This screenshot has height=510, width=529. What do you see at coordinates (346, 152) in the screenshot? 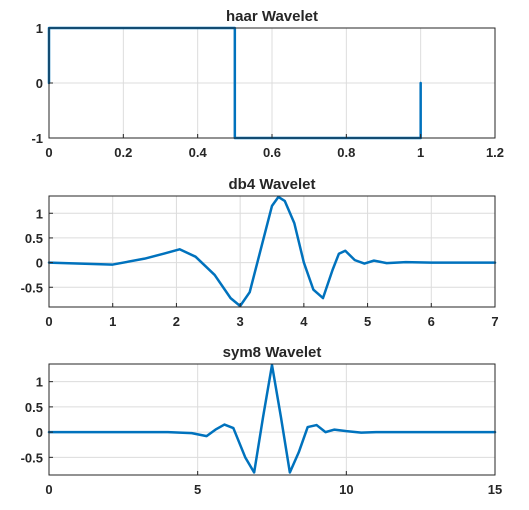
I see `x-tick-label: 0.8` at bounding box center [346, 152].